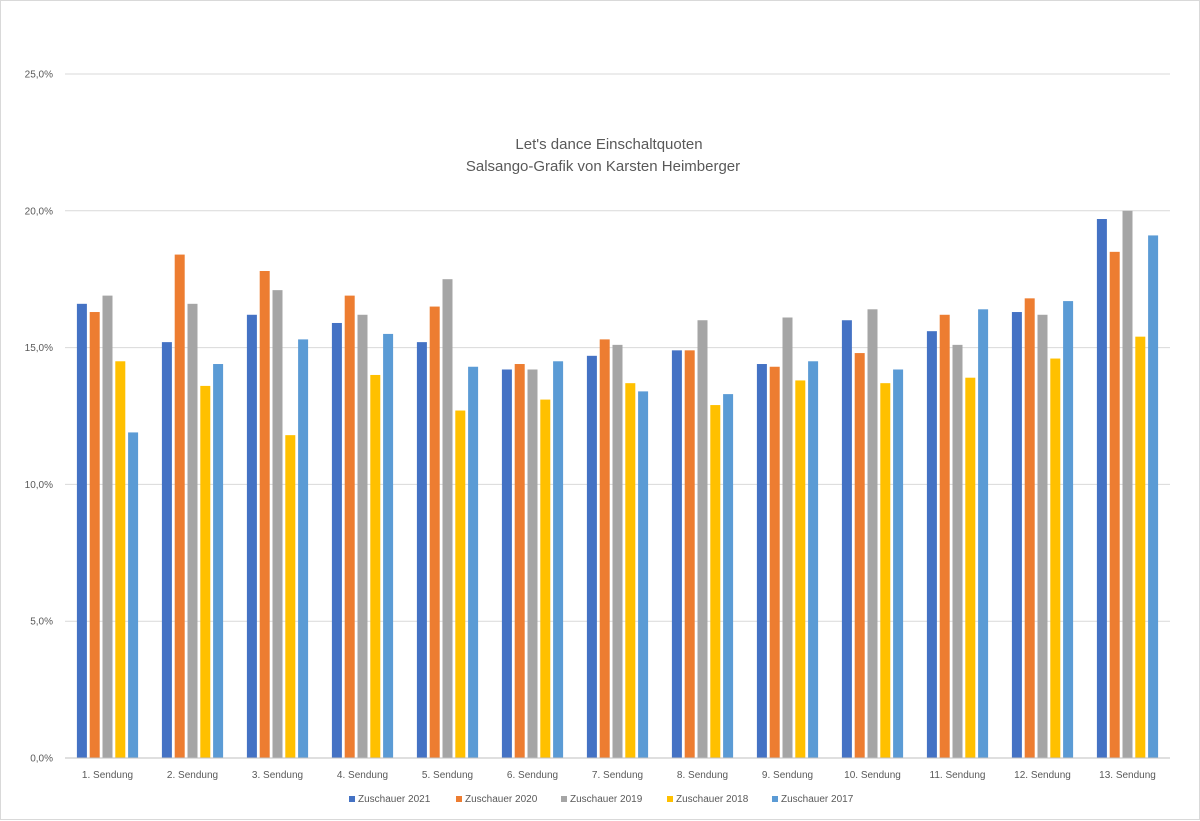 This screenshot has height=821, width=1200. I want to click on legend-label: Zuschauer 2018, so click(712, 799).